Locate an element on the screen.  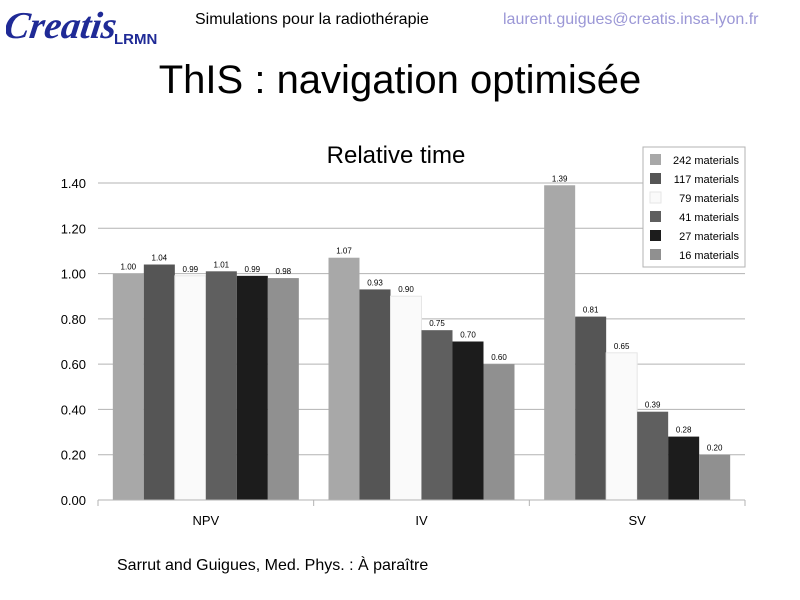
data-label: 0.98 is located at coordinates (284, 271).